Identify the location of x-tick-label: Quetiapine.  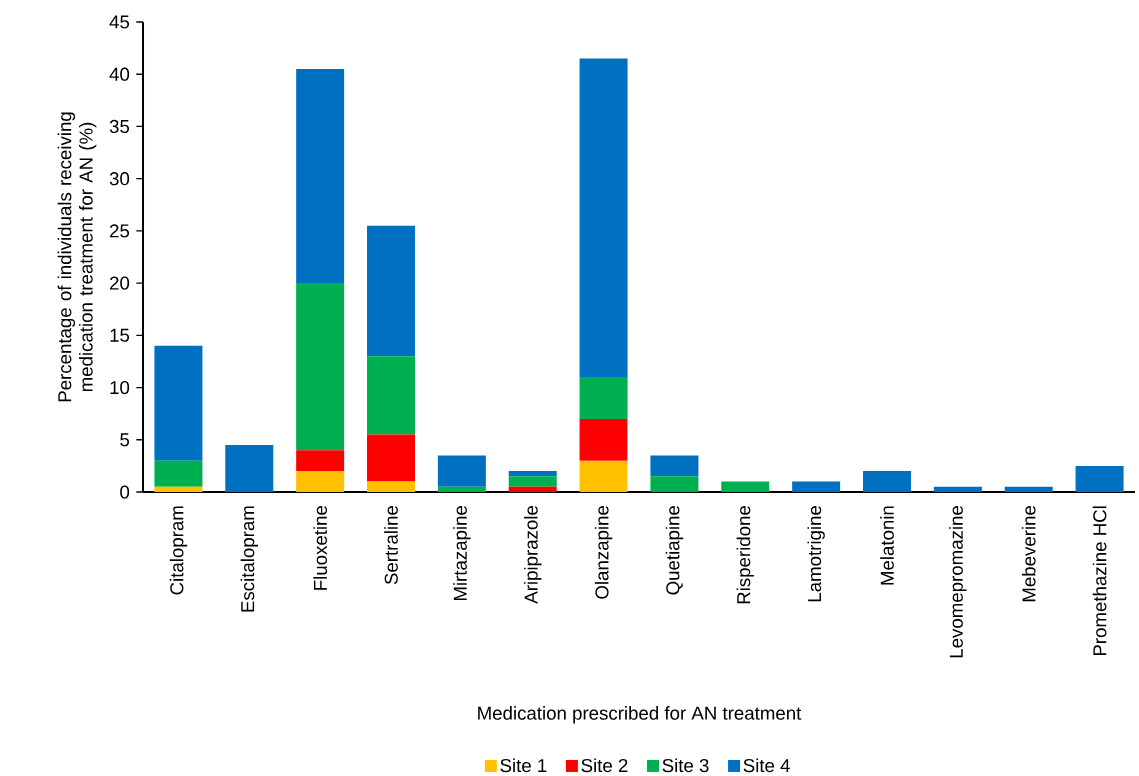
(674, 550).